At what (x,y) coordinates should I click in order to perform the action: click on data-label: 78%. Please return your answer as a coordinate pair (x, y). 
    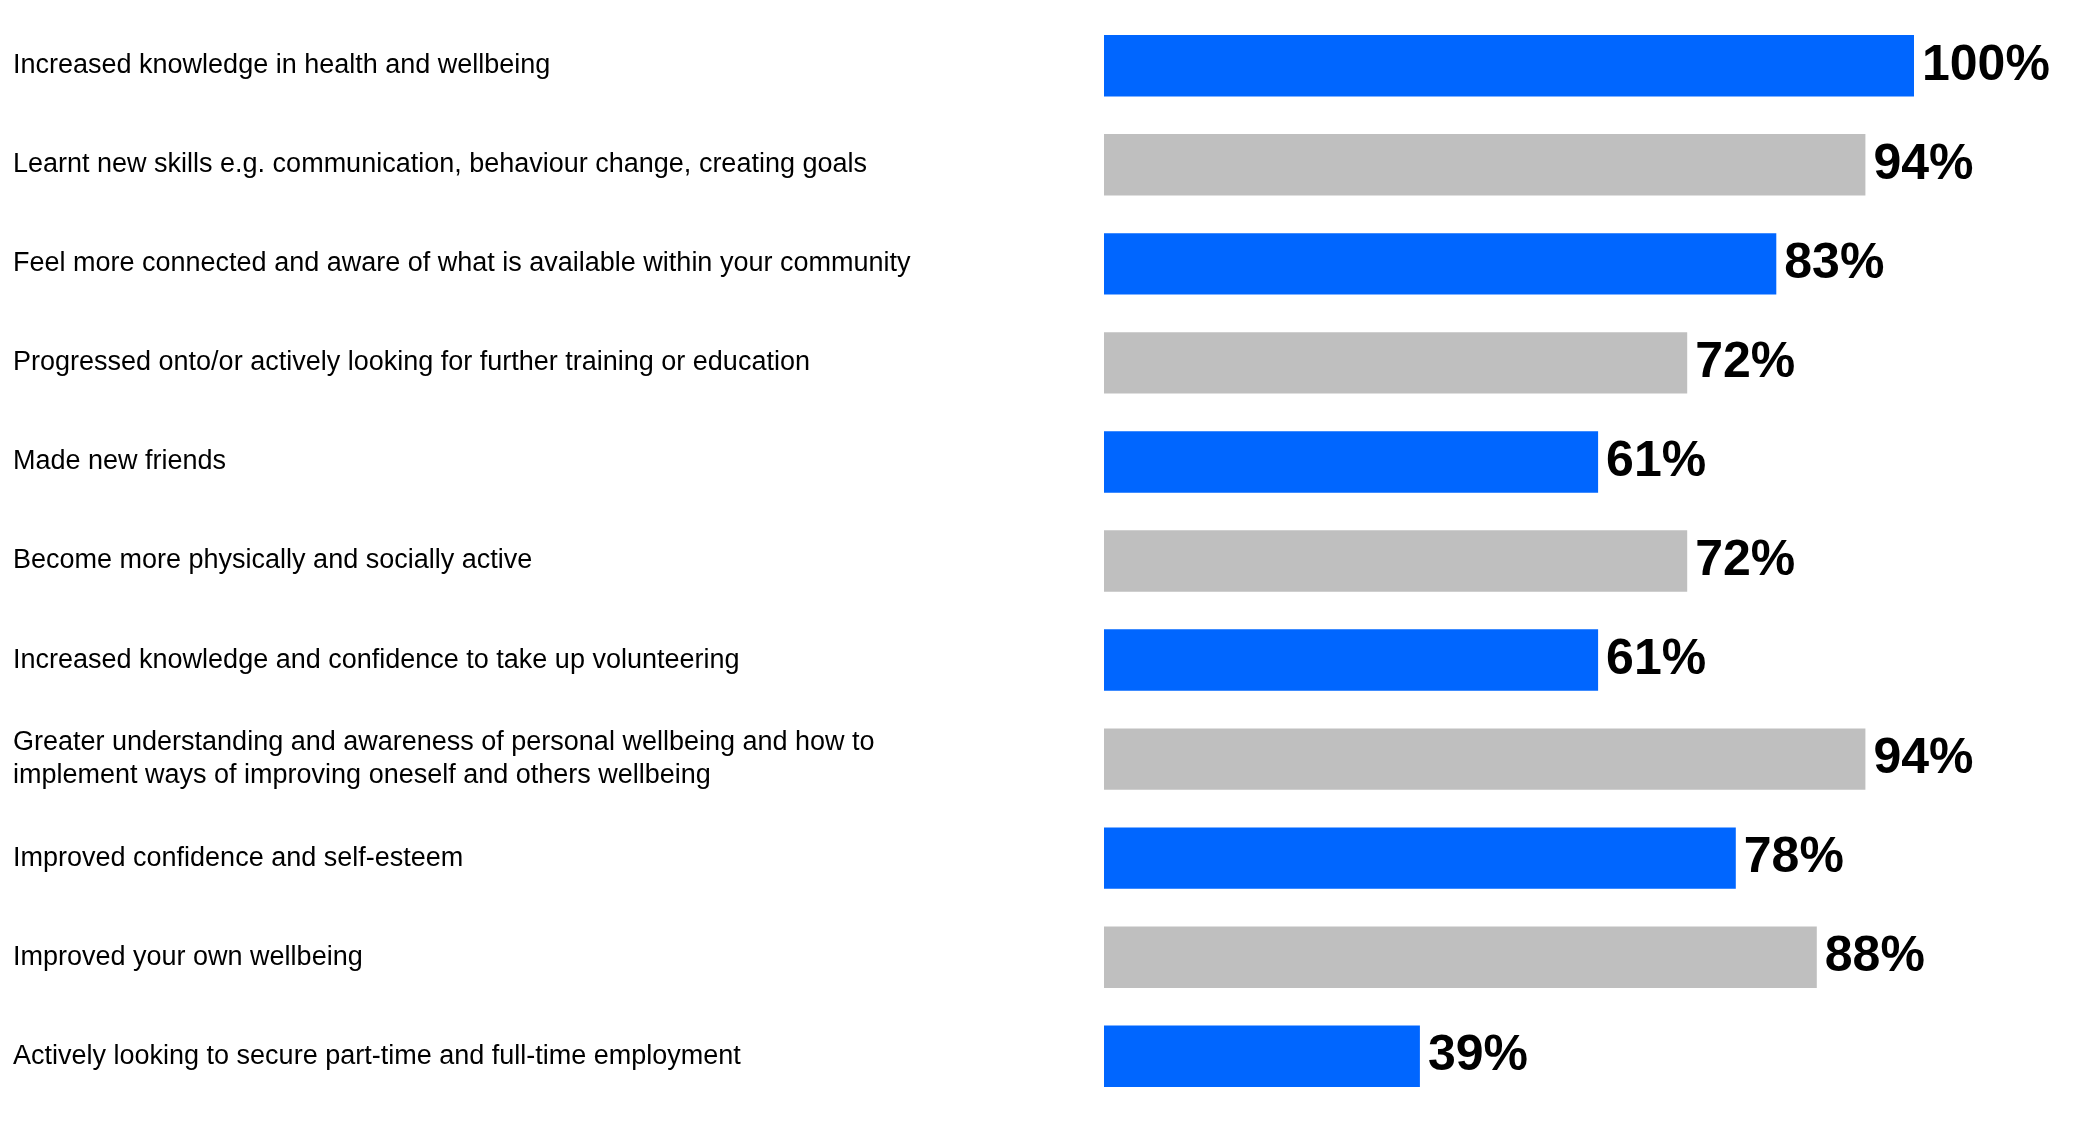
    Looking at the image, I should click on (1793, 854).